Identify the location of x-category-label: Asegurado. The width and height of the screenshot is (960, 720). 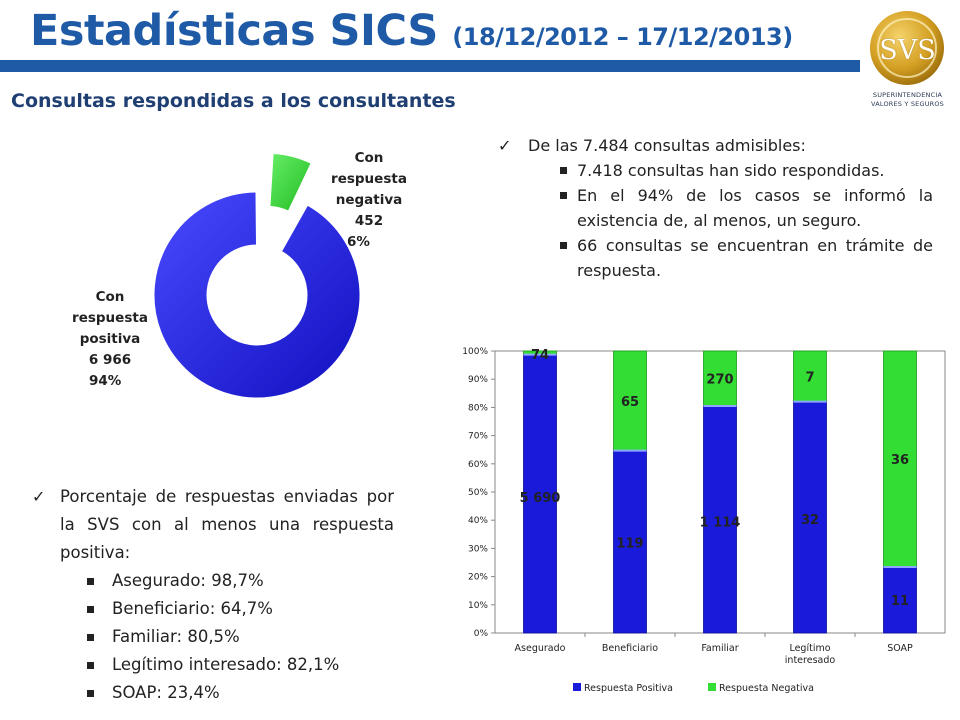
(540, 648).